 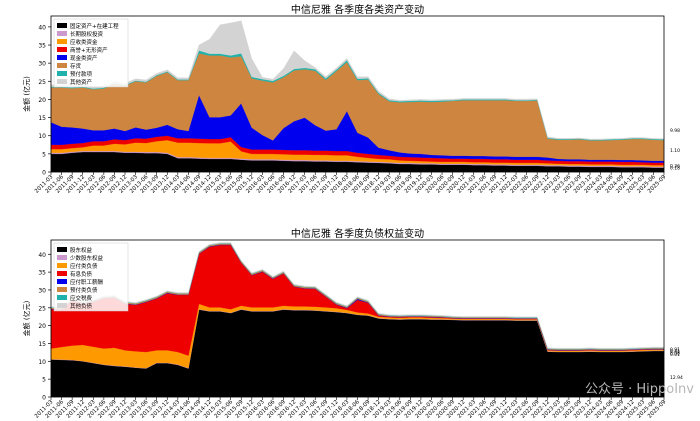 I want to click on right-value-label: 0.18, so click(x=675, y=169).